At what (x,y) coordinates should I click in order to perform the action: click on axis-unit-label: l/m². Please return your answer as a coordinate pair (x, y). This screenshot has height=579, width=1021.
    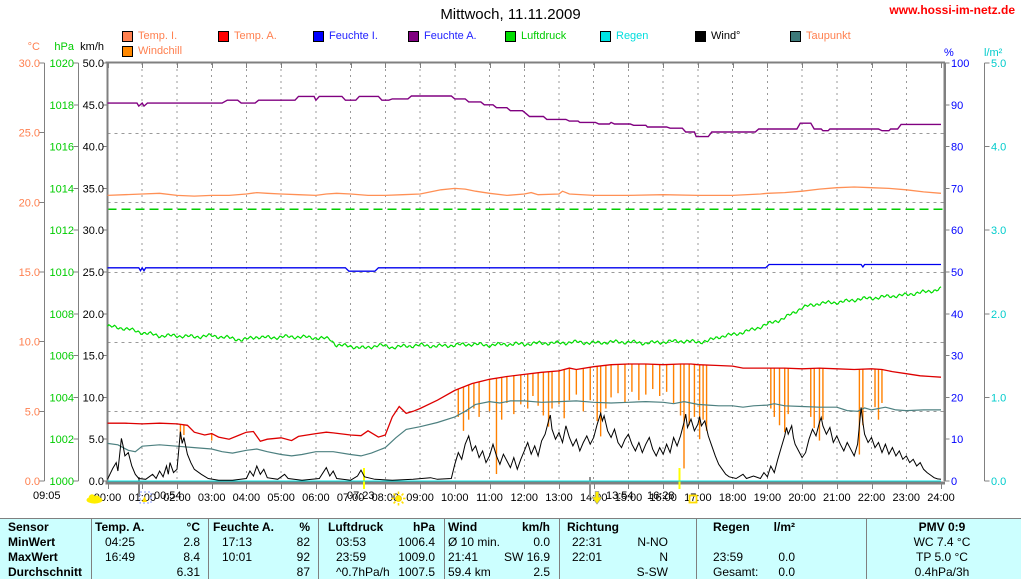
    Looking at the image, I should click on (993, 53).